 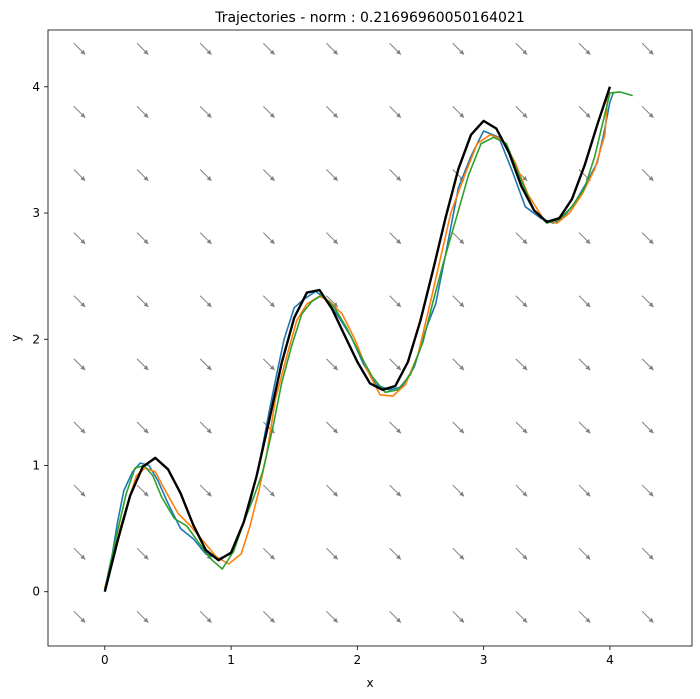 What do you see at coordinates (36, 87) in the screenshot?
I see `y-tick-label: 4` at bounding box center [36, 87].